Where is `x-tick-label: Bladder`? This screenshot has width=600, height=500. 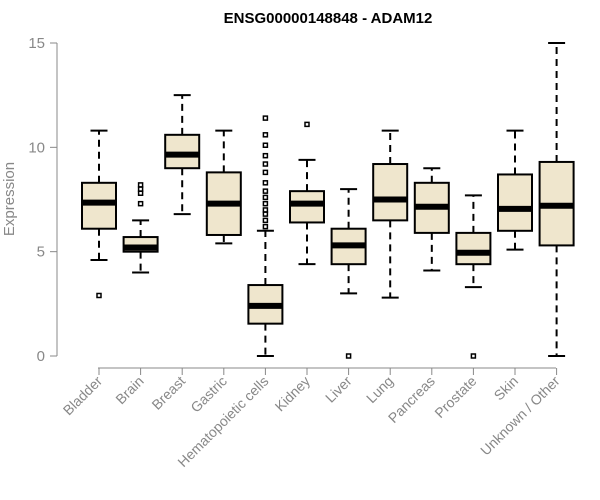 x-tick-label: Bladder is located at coordinates (83, 396).